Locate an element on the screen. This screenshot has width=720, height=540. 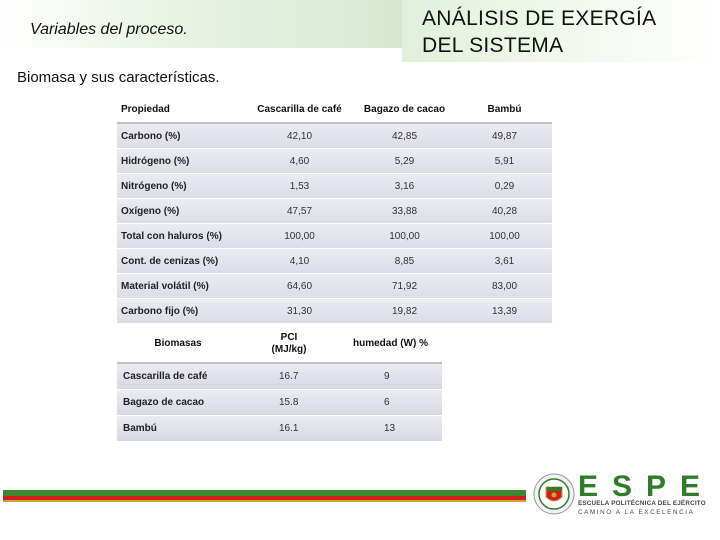
table-cell: 16.1 is located at coordinates (289, 428).